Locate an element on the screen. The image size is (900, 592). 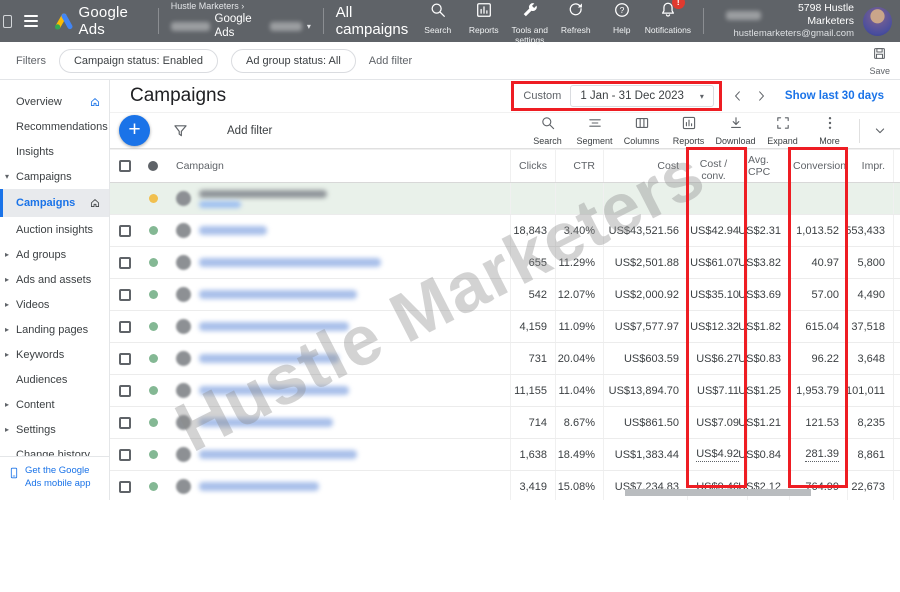
status-dot is located at coordinates (153, 326).